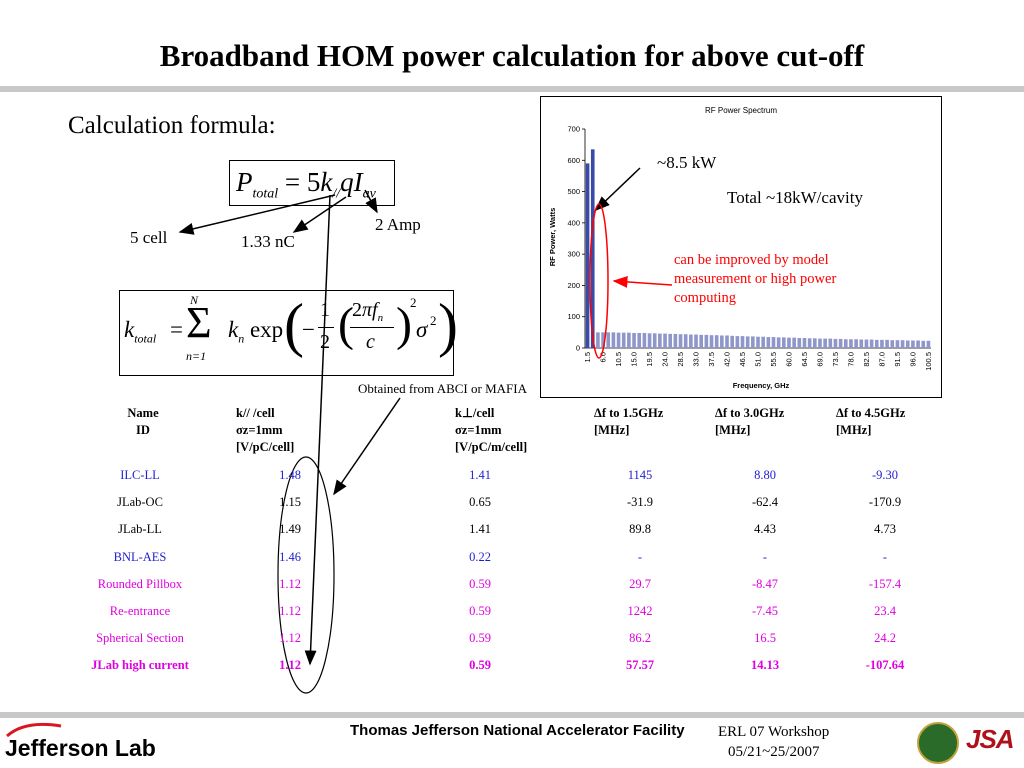 This screenshot has height=768, width=1024. What do you see at coordinates (140, 529) in the screenshot?
I see `table-cell-name: JLab-LL` at bounding box center [140, 529].